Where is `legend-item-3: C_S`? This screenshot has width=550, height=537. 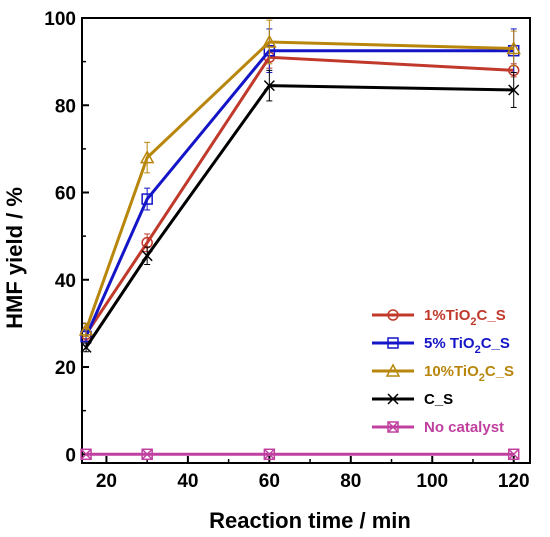
legend-item-3: C_S is located at coordinates (412, 399).